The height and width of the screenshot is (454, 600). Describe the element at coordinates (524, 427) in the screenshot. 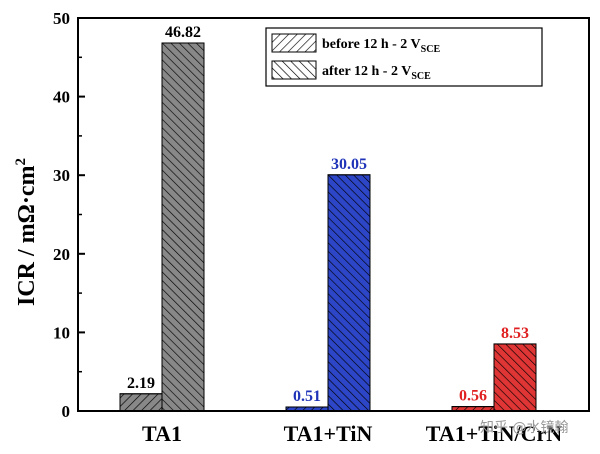

I see `watermark: 知乎 @水镜翰` at that location.